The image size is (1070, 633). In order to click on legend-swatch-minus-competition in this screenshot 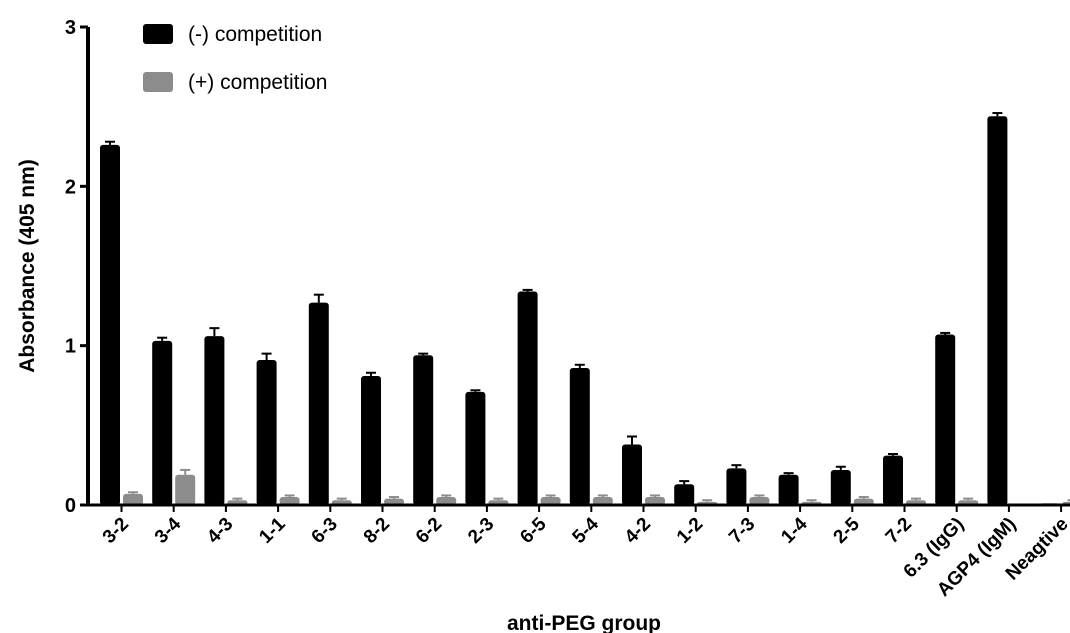, I will do `click(158, 34)`.